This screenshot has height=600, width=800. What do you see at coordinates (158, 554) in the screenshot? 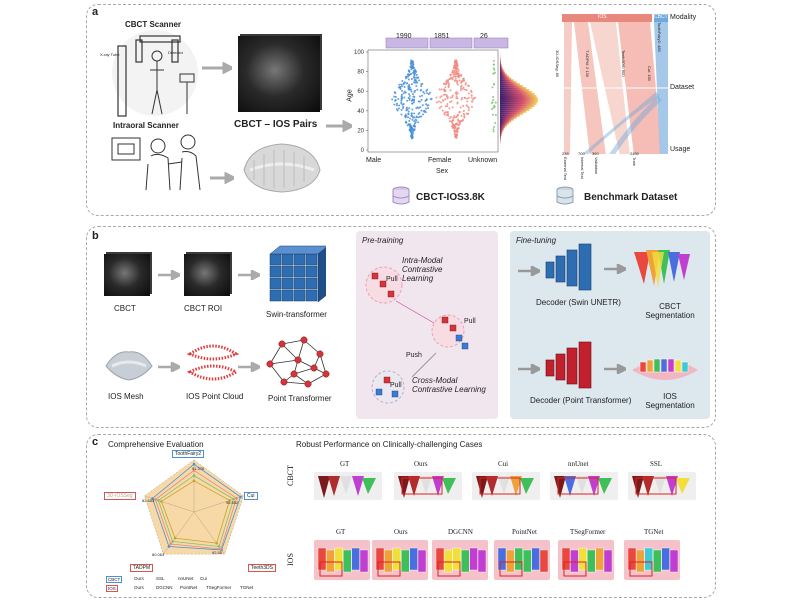
I see `radar-value-3: 80.063` at bounding box center [158, 554].